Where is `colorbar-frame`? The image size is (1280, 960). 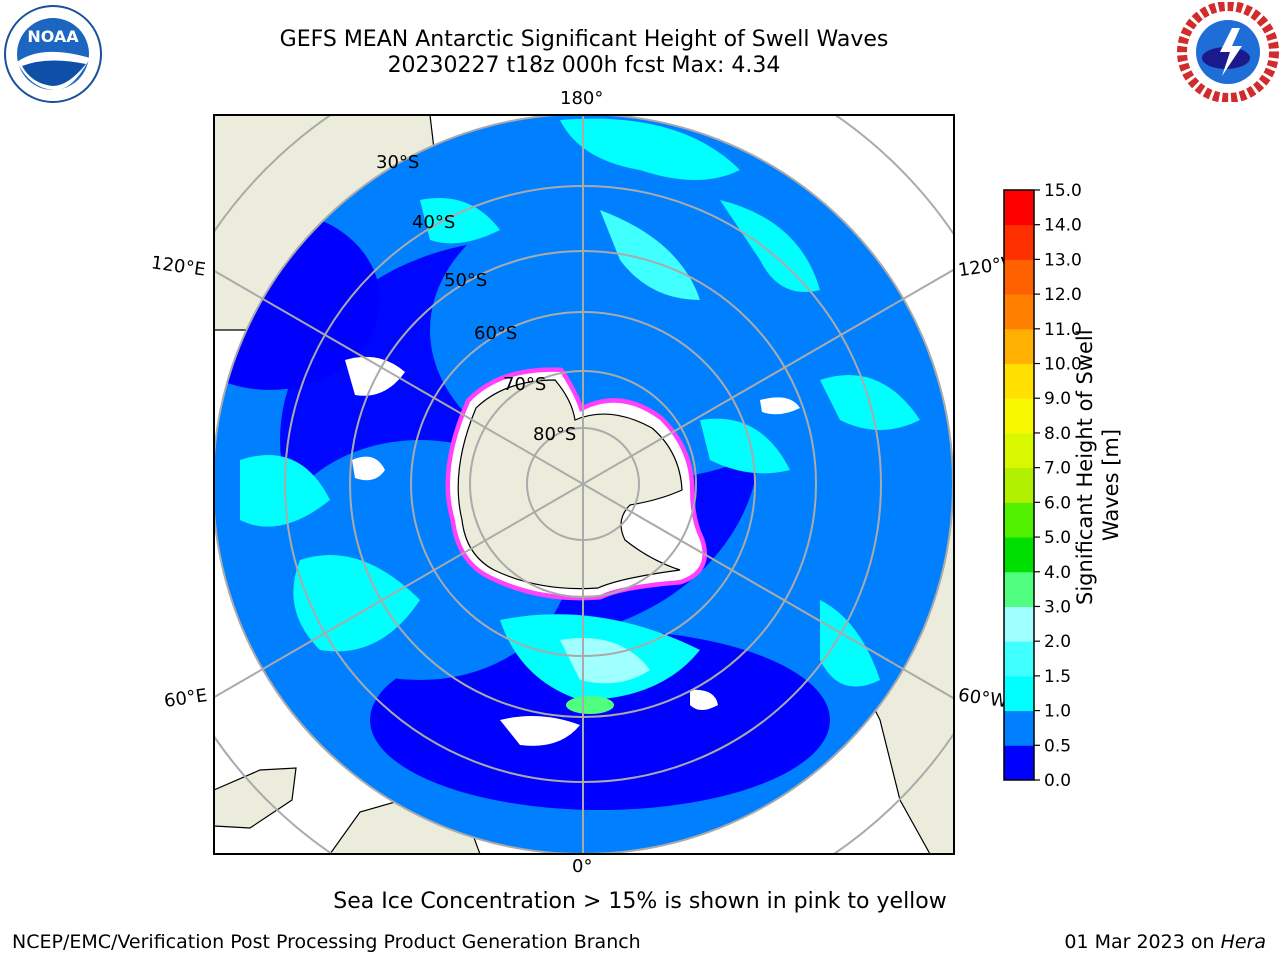 colorbar-frame is located at coordinates (1019, 485).